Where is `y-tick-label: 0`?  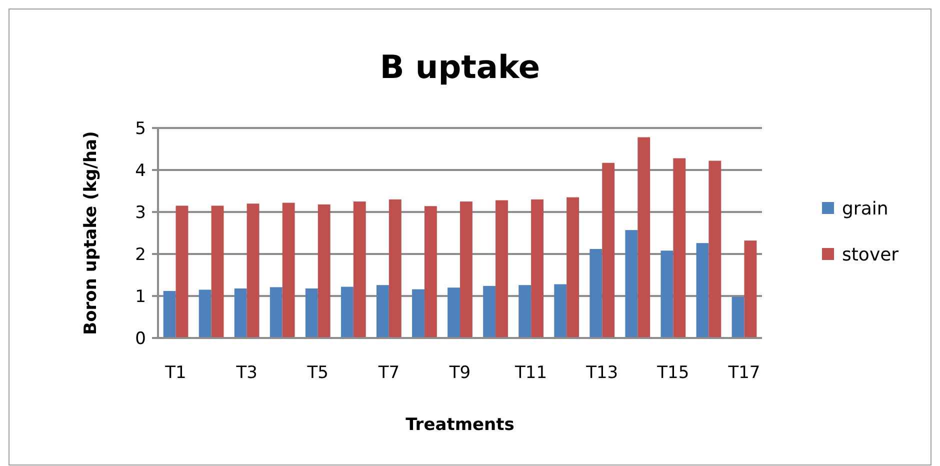 y-tick-label: 0 is located at coordinates (140, 338).